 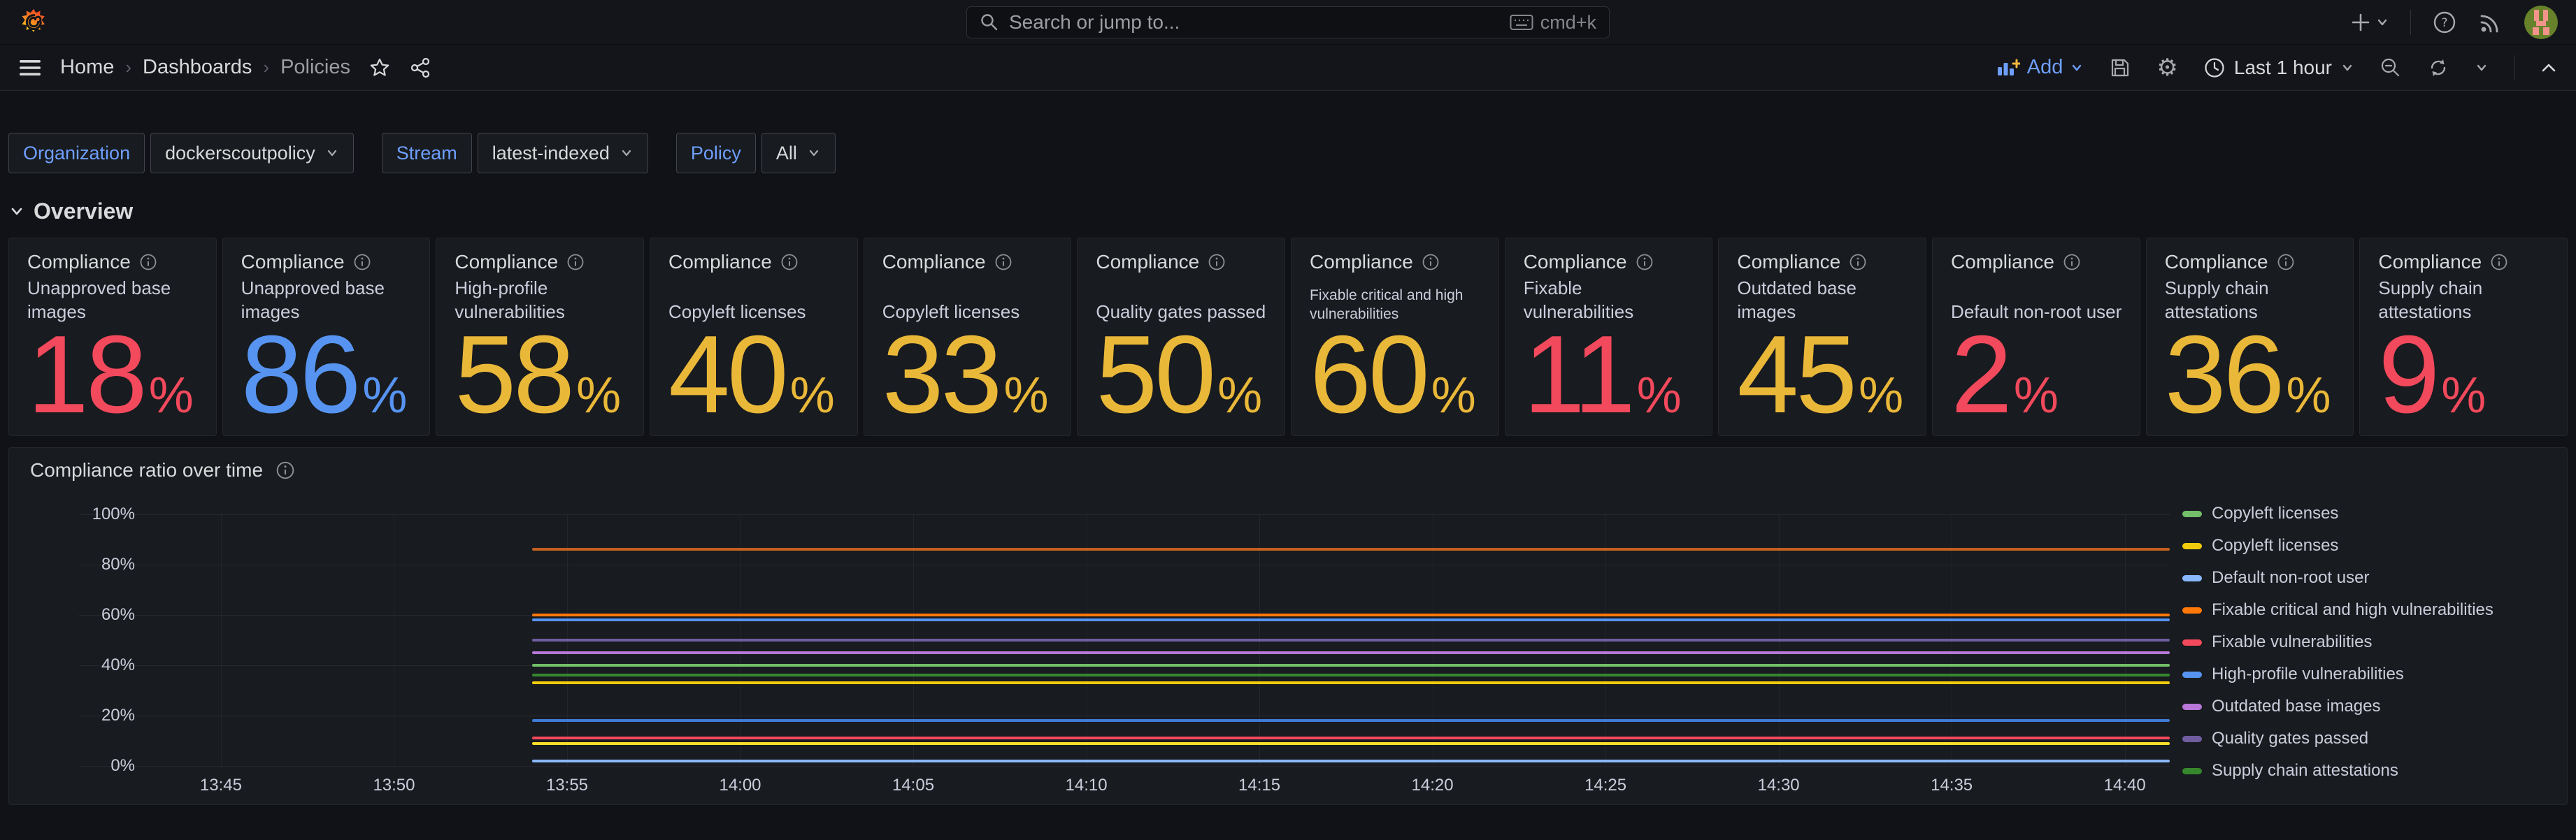 I want to click on legend-item: Outdated base images, so click(x=2337, y=706).